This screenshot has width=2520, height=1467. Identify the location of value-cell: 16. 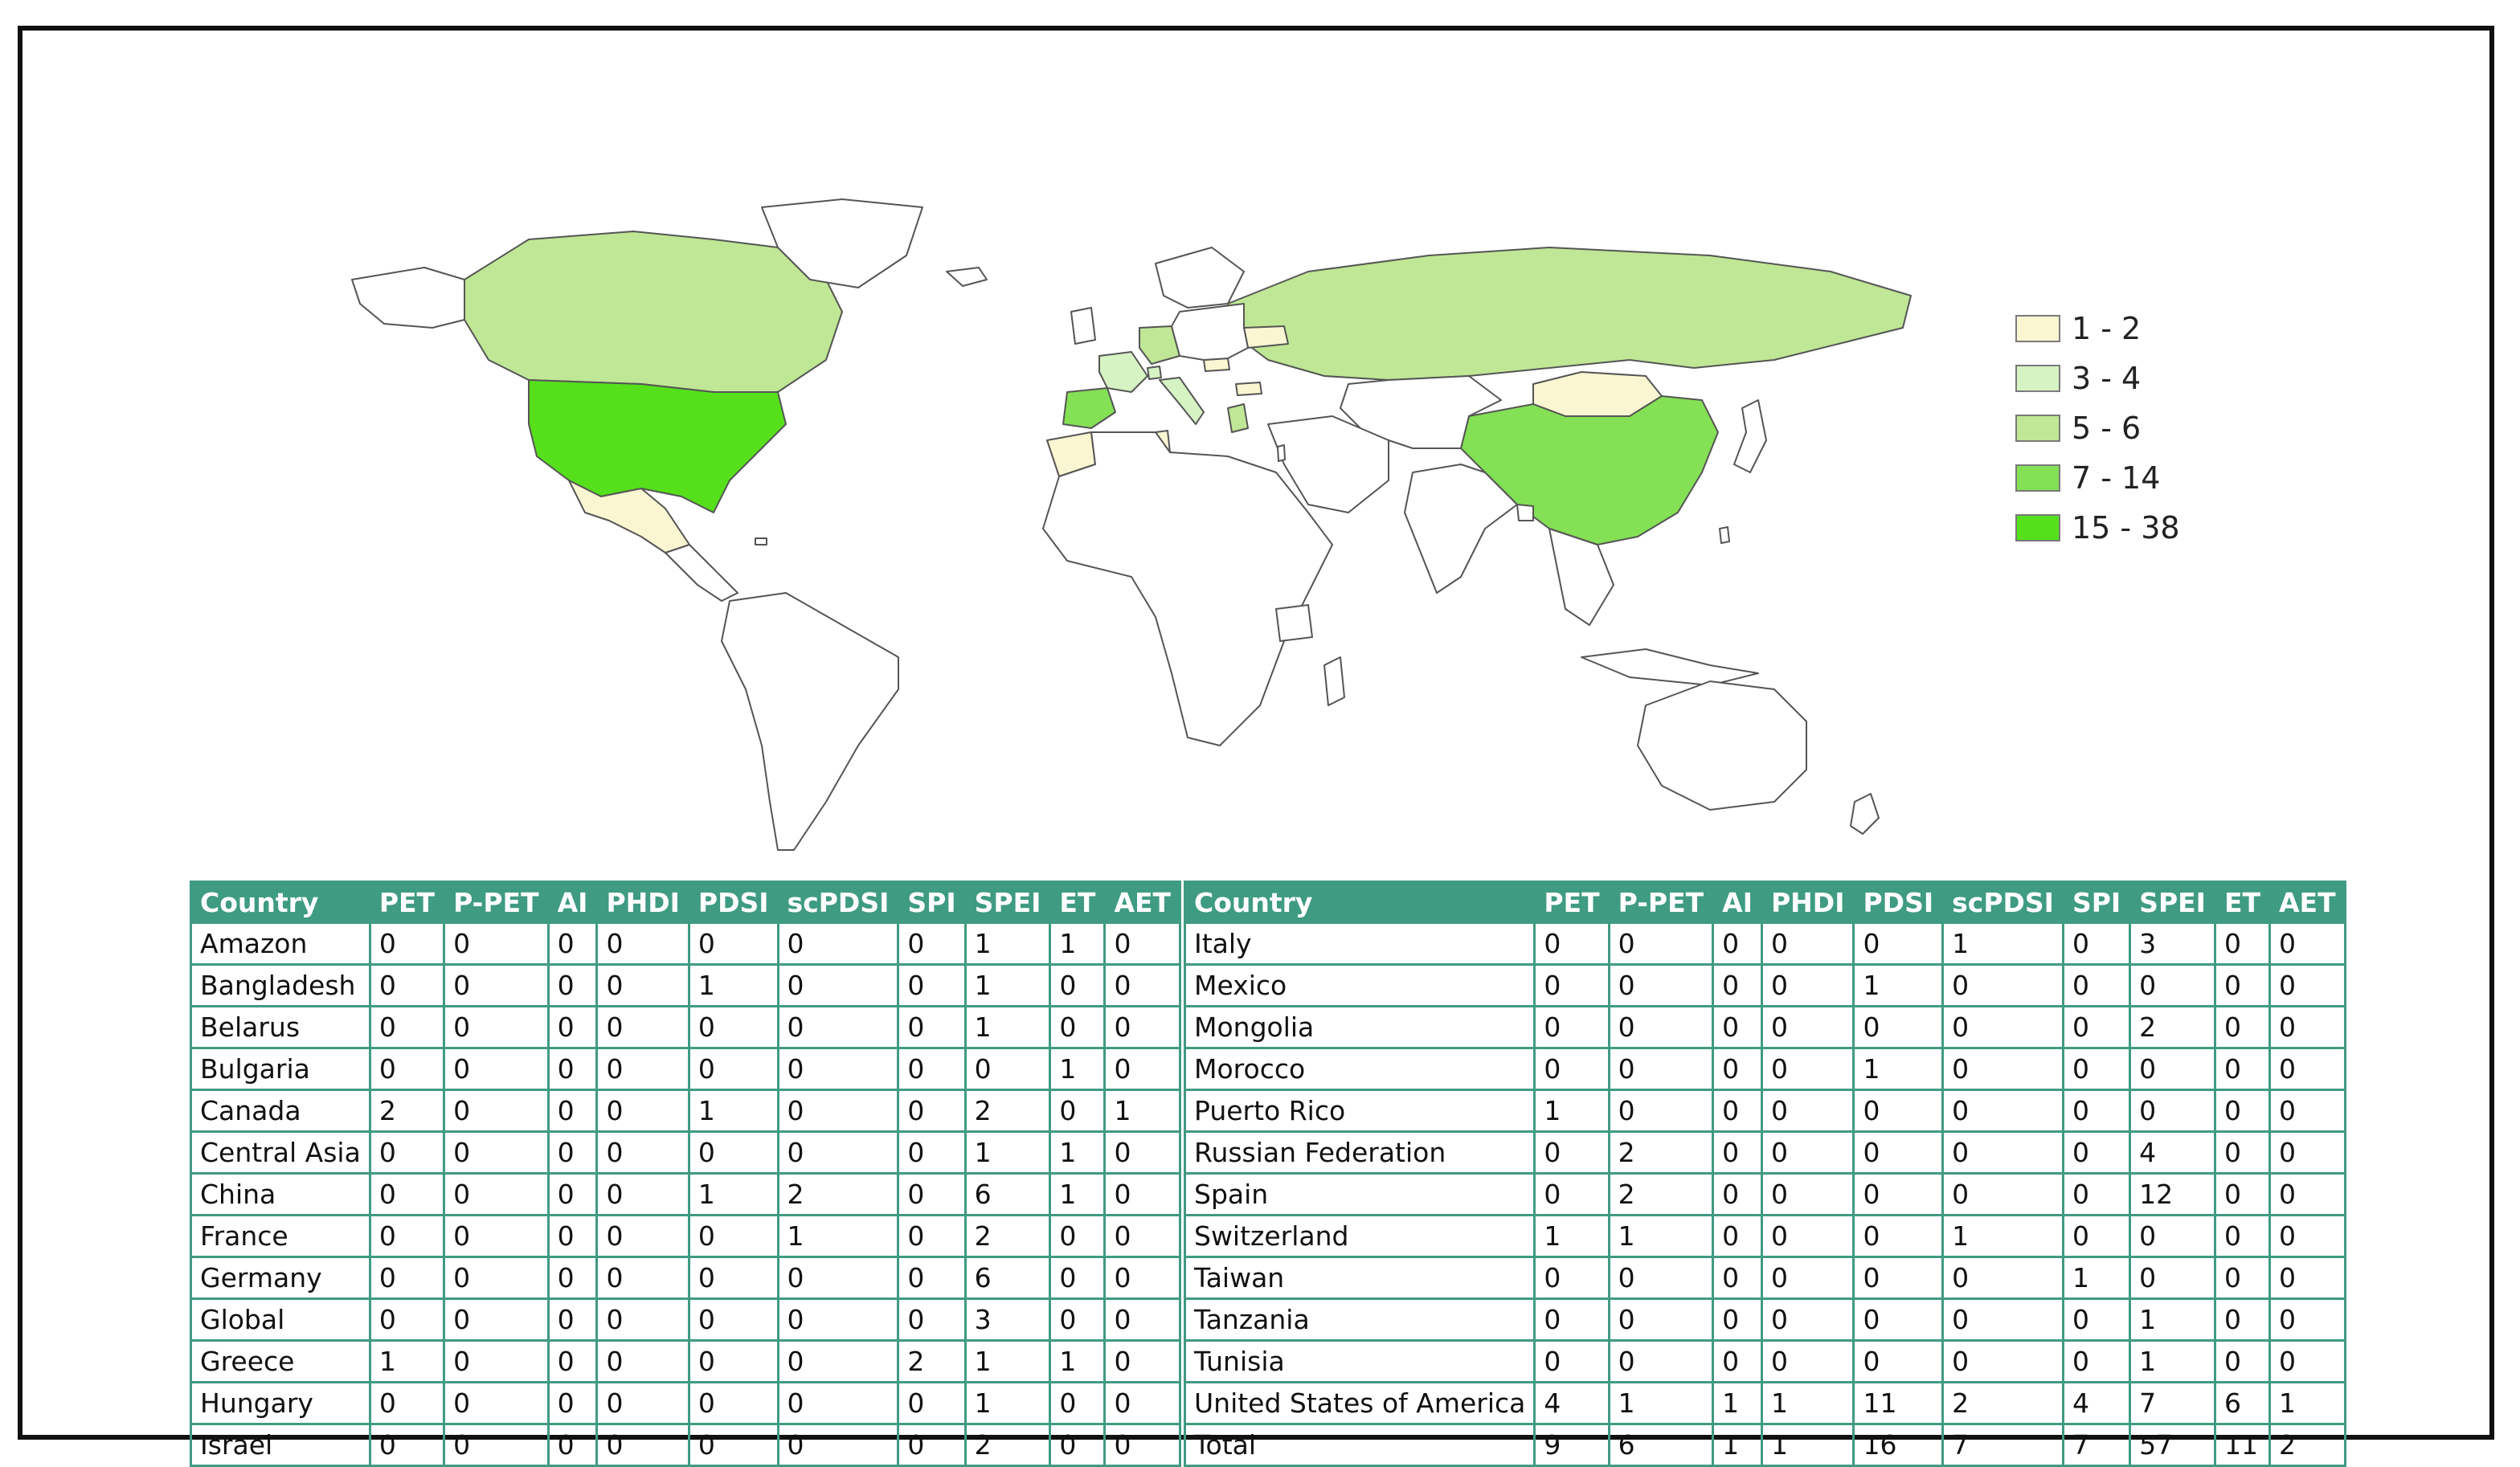
(1899, 1445).